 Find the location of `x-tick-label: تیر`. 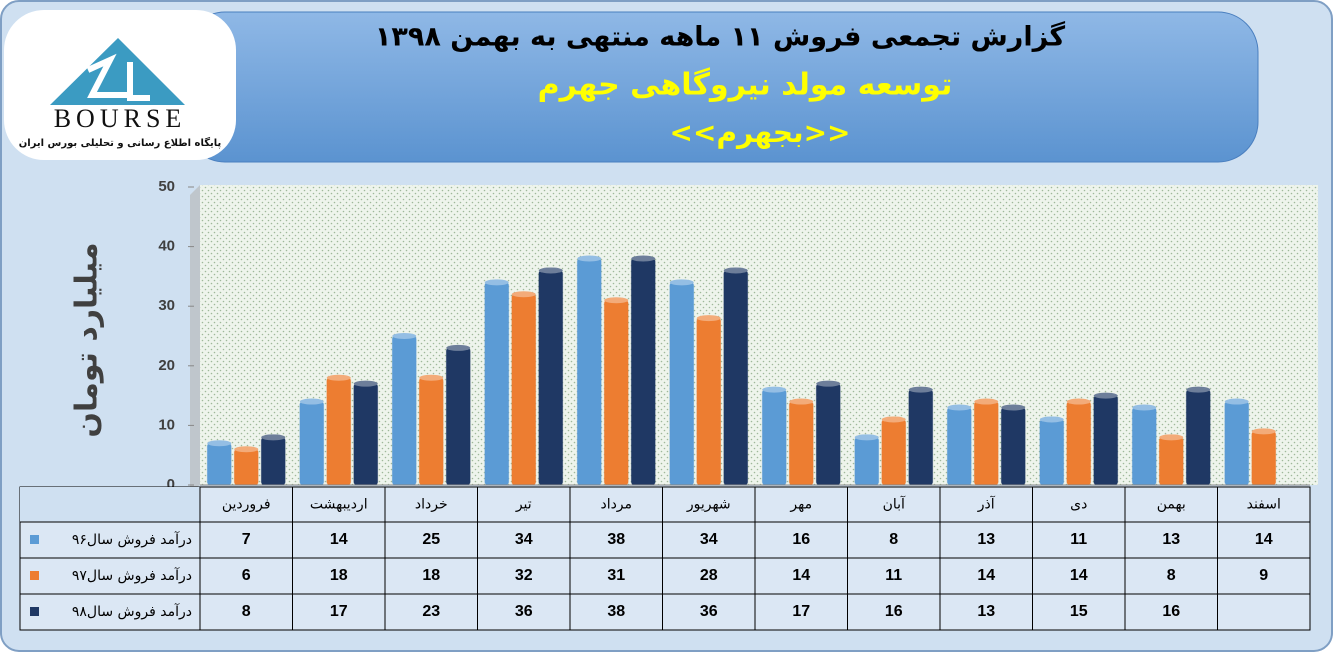

x-tick-label: تیر is located at coordinates (523, 505).